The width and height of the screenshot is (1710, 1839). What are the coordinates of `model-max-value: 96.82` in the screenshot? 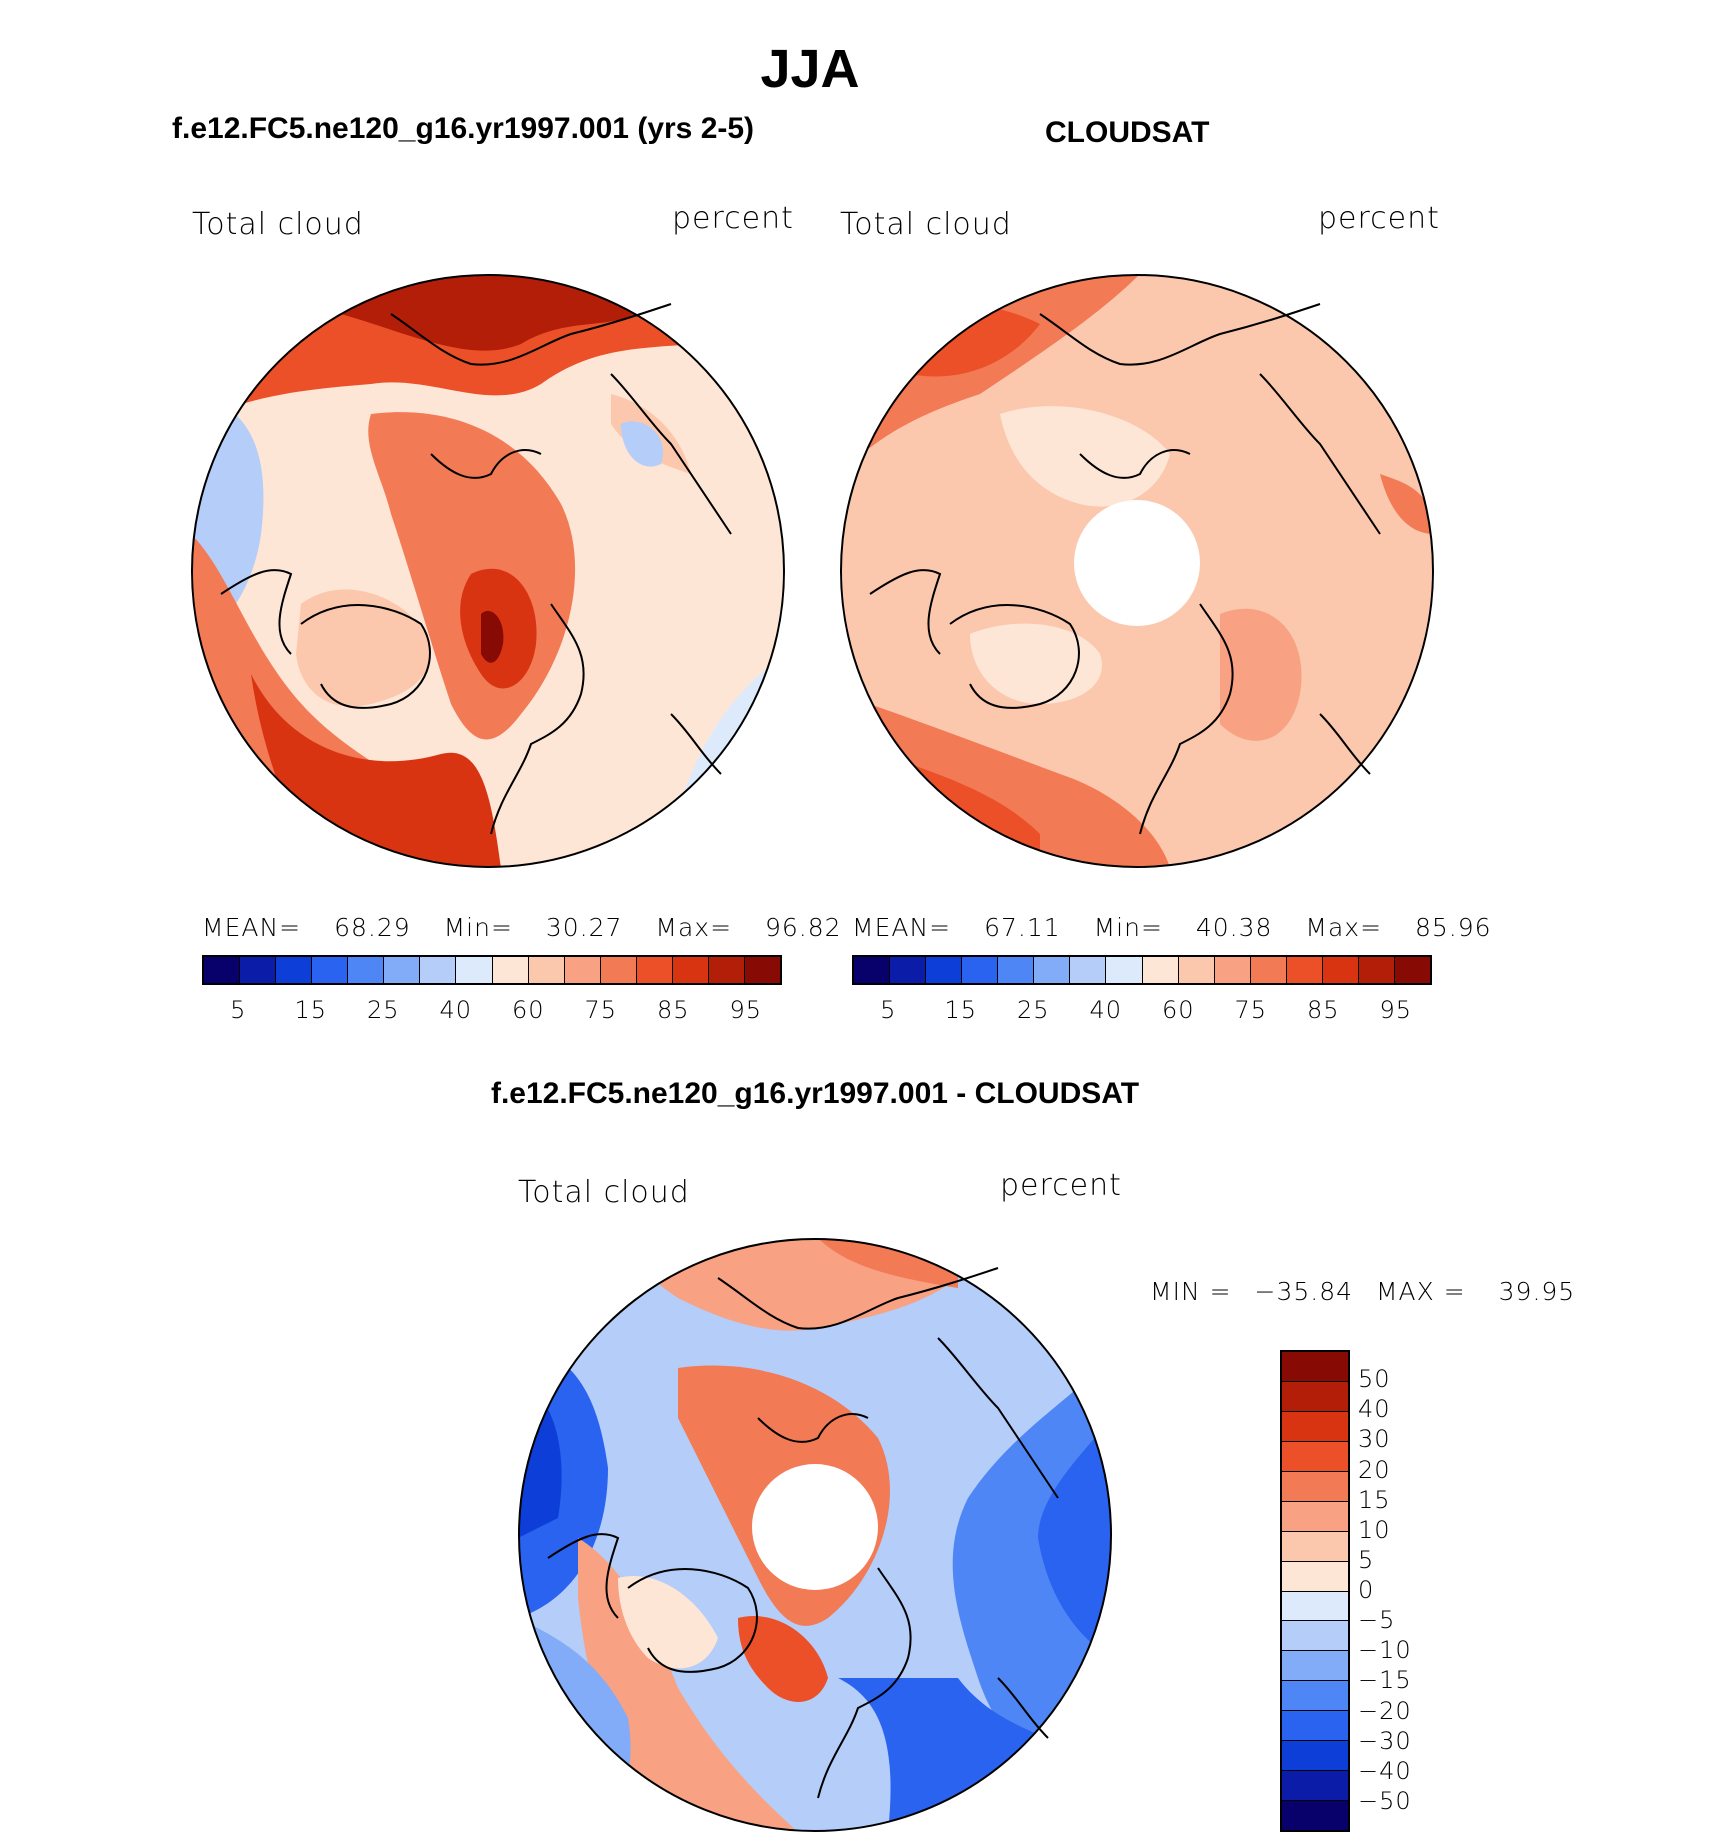 It's located at (803, 927).